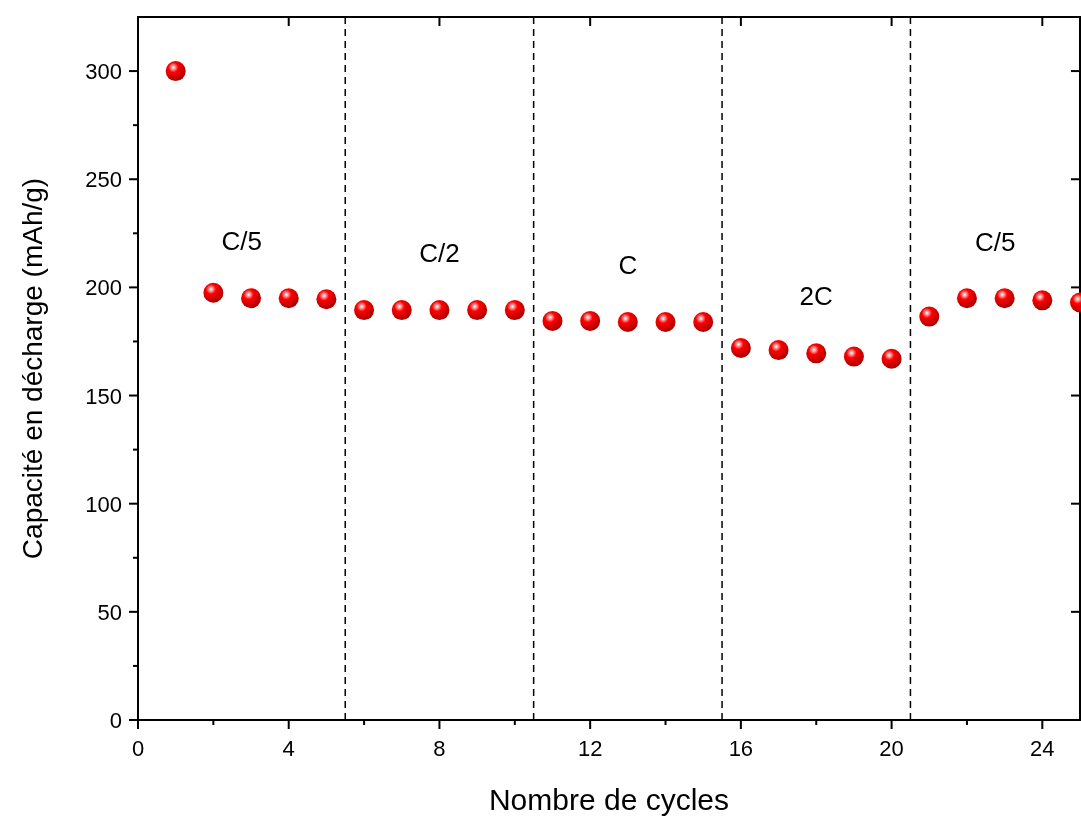  Describe the element at coordinates (103, 396) in the screenshot. I see `y-tick-label: 150` at that location.